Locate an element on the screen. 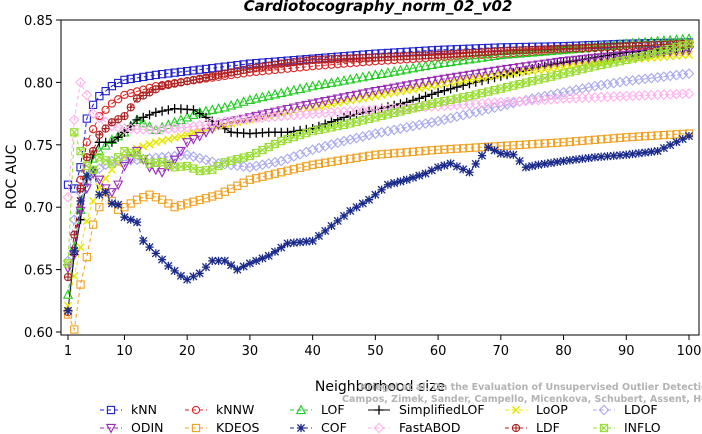 This screenshot has height=434, width=702. legend-item-kdeos: KDEOS is located at coordinates (222, 427).